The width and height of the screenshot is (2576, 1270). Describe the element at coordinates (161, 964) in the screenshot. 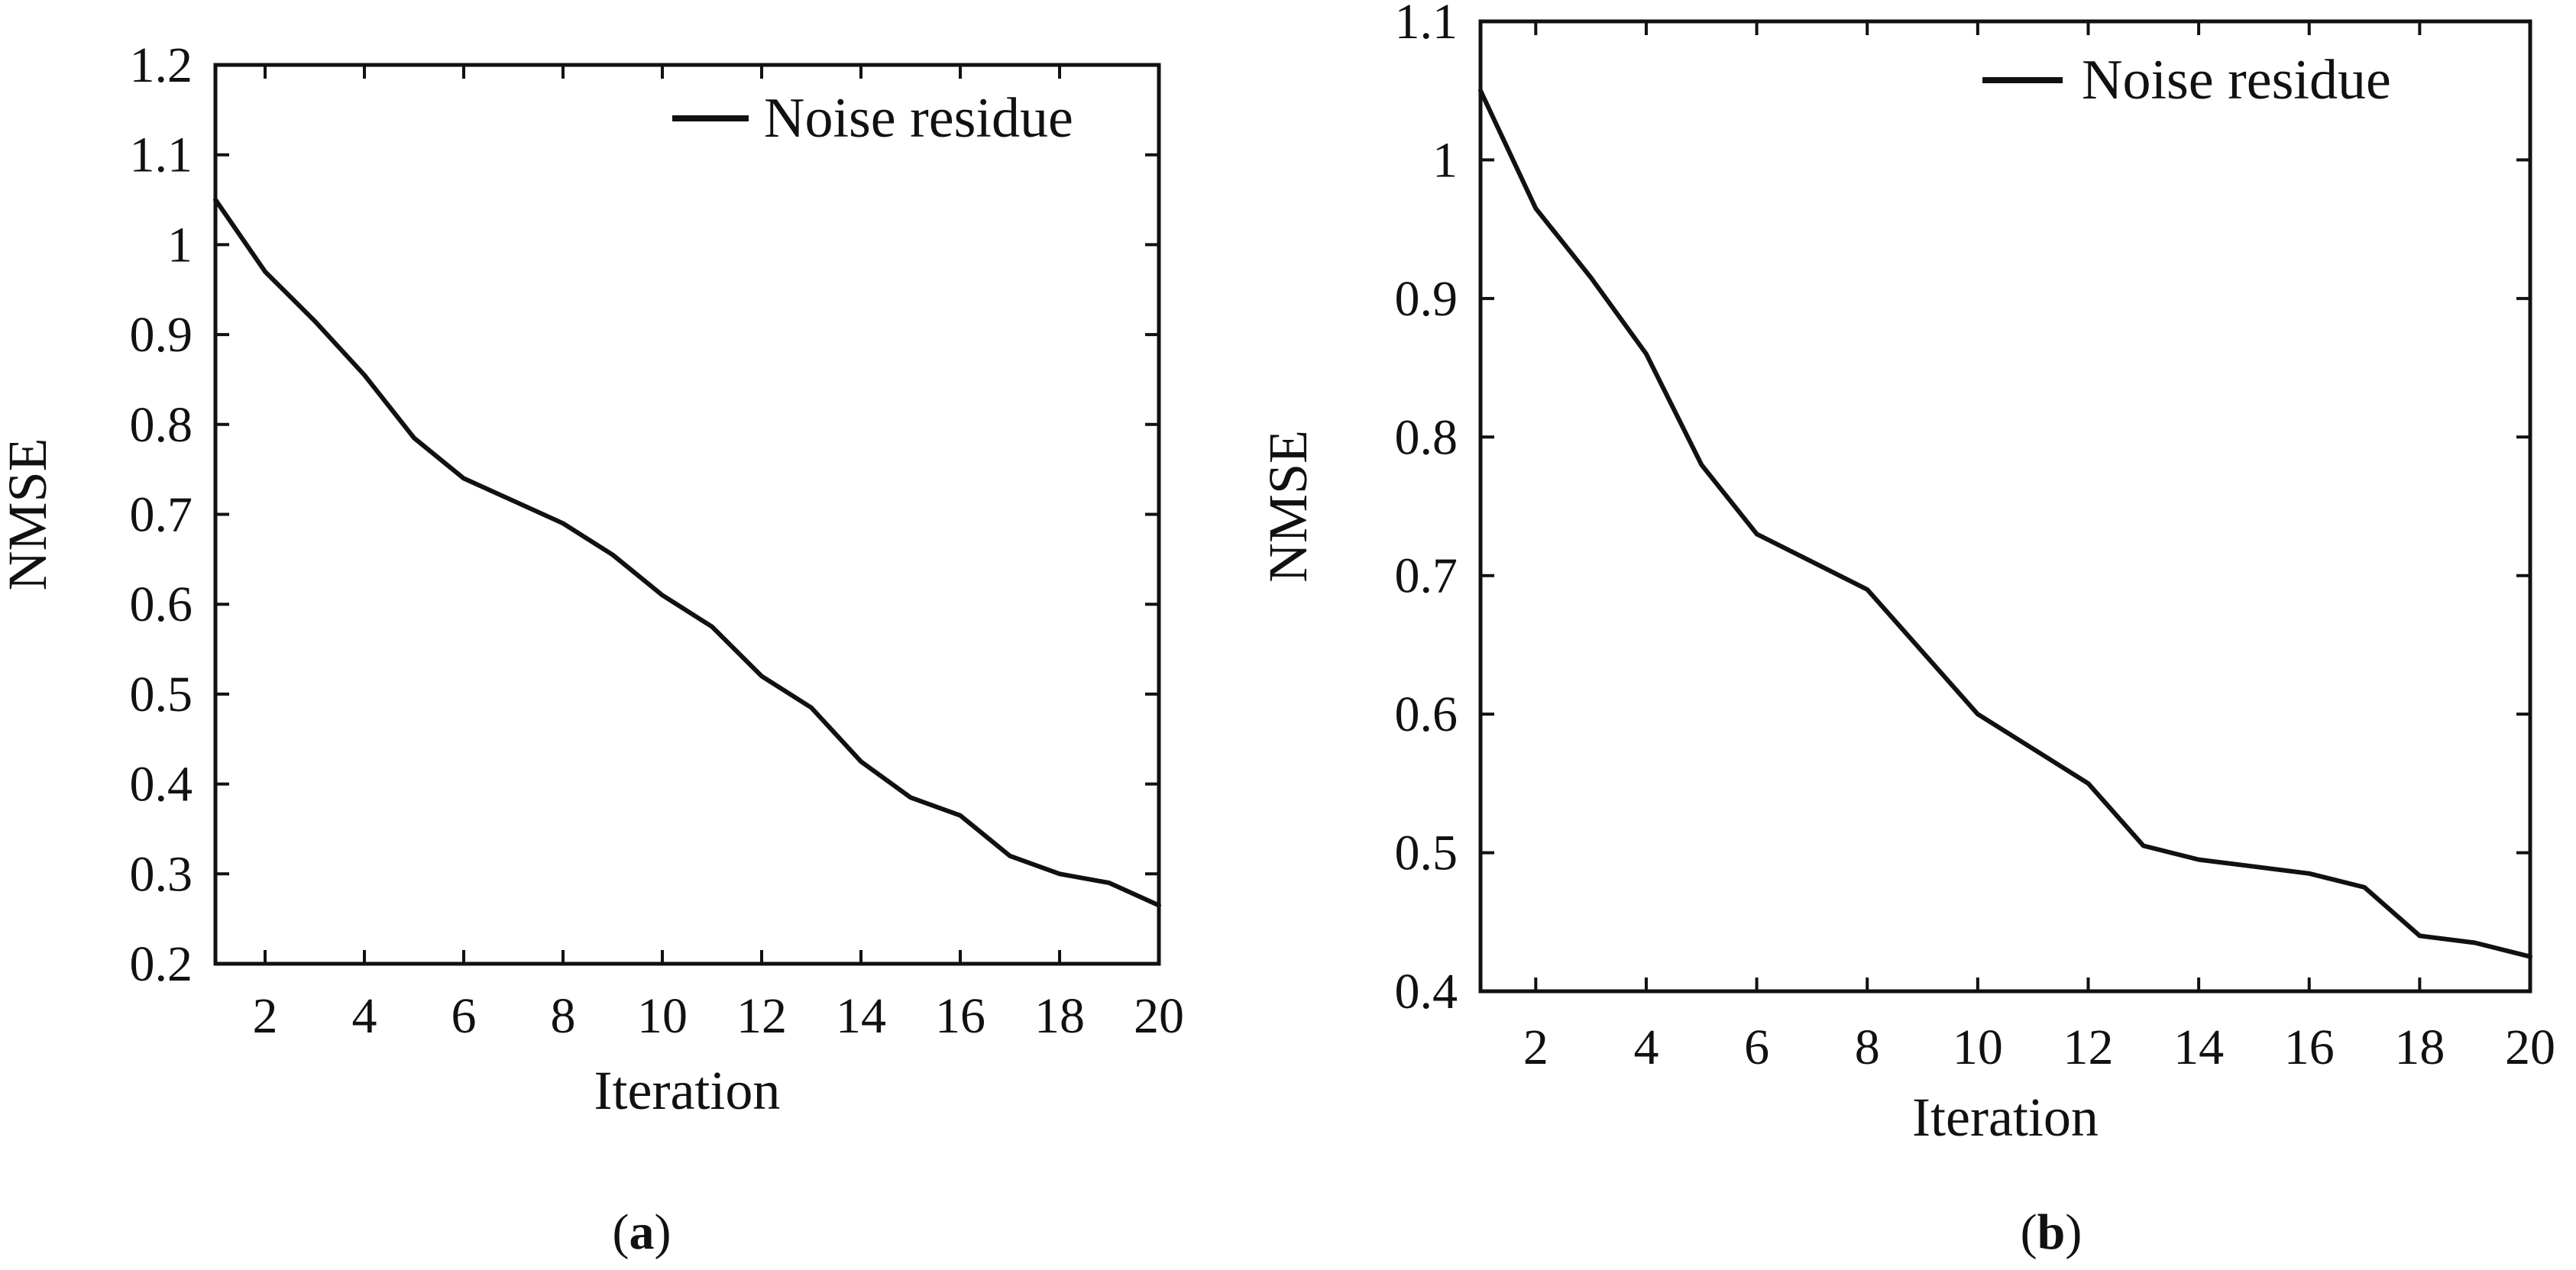

I see `y-tick-label: 0.2` at that location.